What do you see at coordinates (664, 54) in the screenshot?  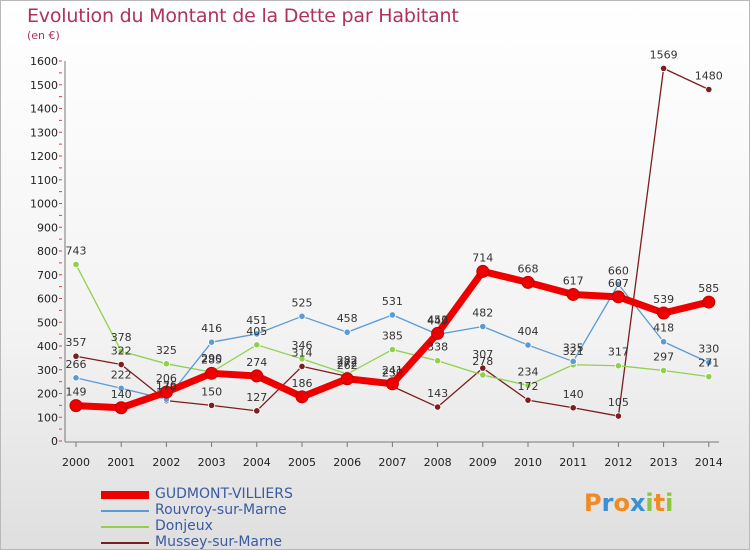 I see `data-label: 1569` at bounding box center [664, 54].